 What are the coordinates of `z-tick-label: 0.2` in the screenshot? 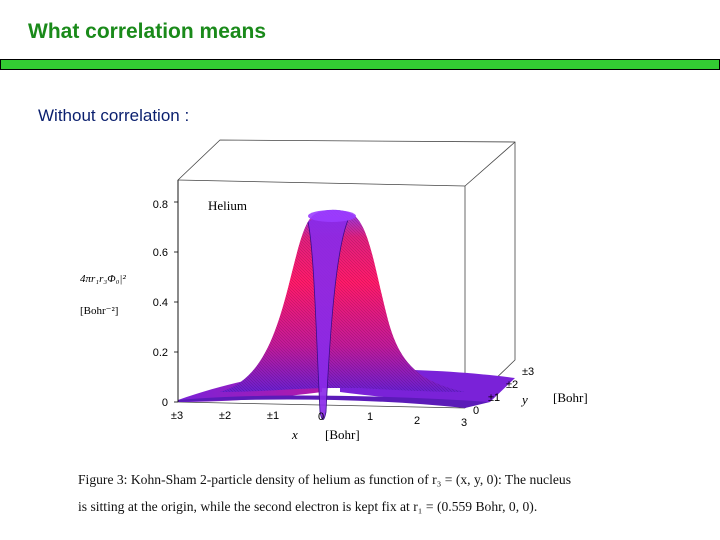 It's located at (160, 353).